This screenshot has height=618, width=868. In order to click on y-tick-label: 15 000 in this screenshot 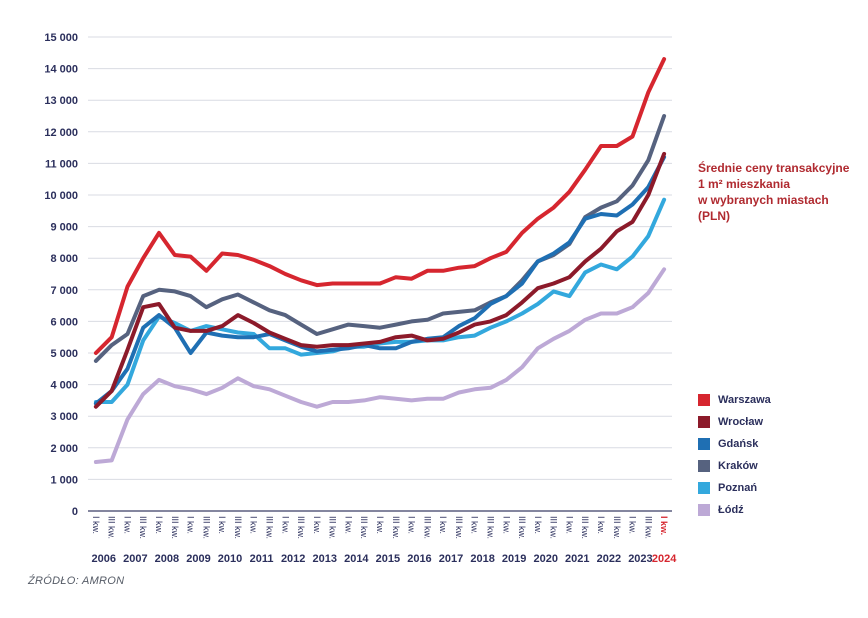, I will do `click(61, 38)`.